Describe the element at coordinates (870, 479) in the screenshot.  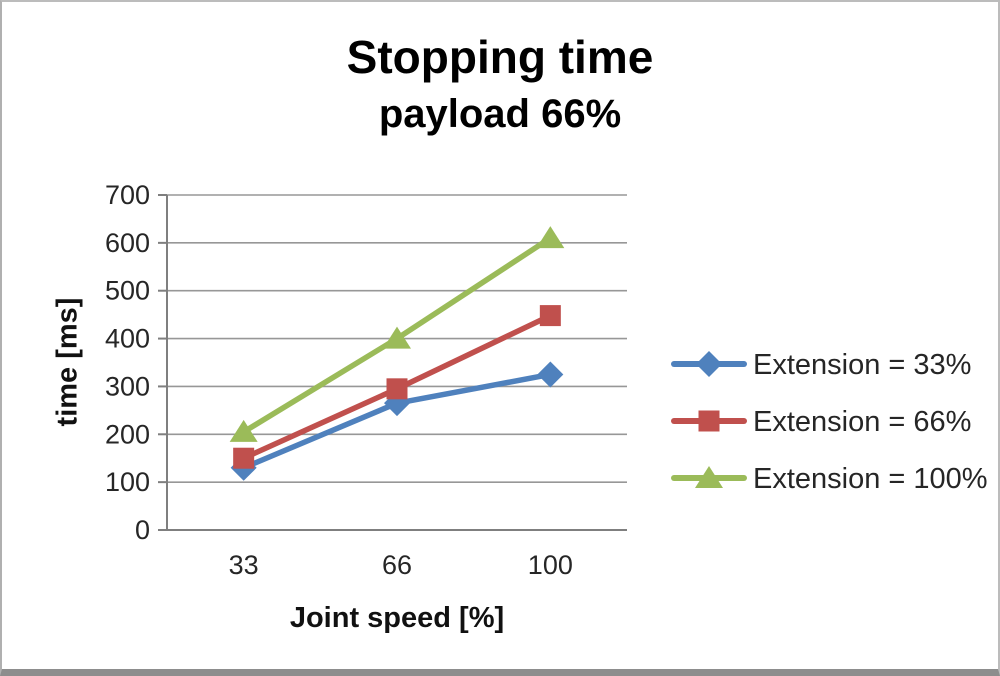
I see `legend-label: Extension = 100%` at that location.